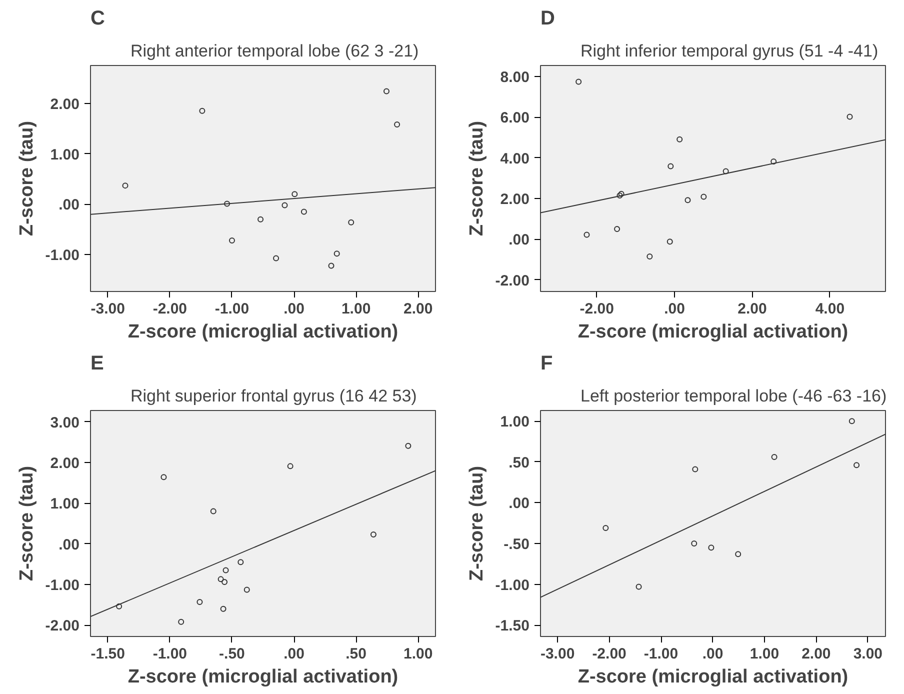  What do you see at coordinates (515, 77) in the screenshot?
I see `y-tick-label: 8.00` at bounding box center [515, 77].